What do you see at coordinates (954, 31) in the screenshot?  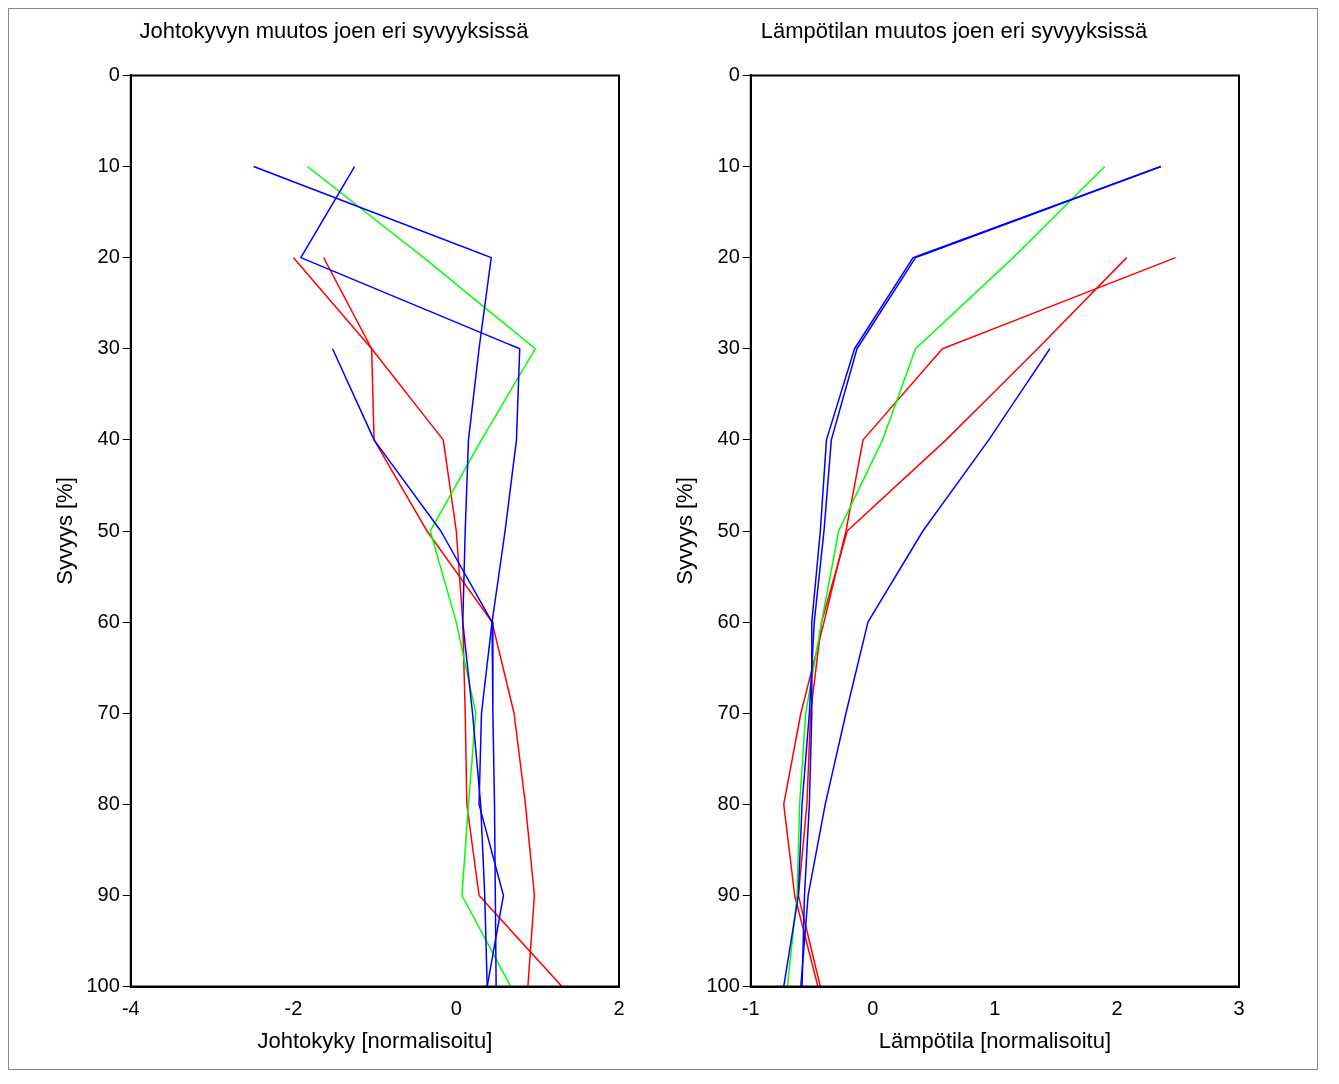 I see `chart-title: Lämpötilan muutos joen eri syvyyksissä` at bounding box center [954, 31].